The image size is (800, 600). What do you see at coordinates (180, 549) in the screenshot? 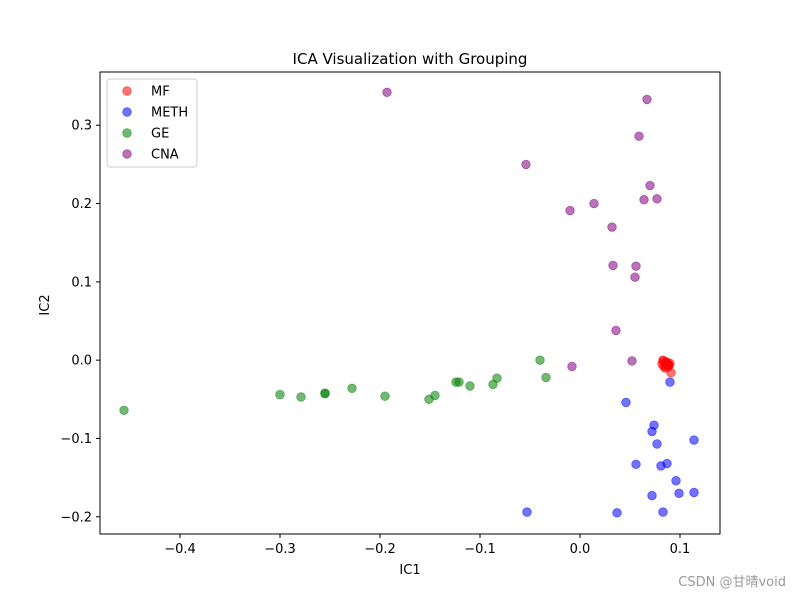
I see `x-tick-label: −0.4` at bounding box center [180, 549].